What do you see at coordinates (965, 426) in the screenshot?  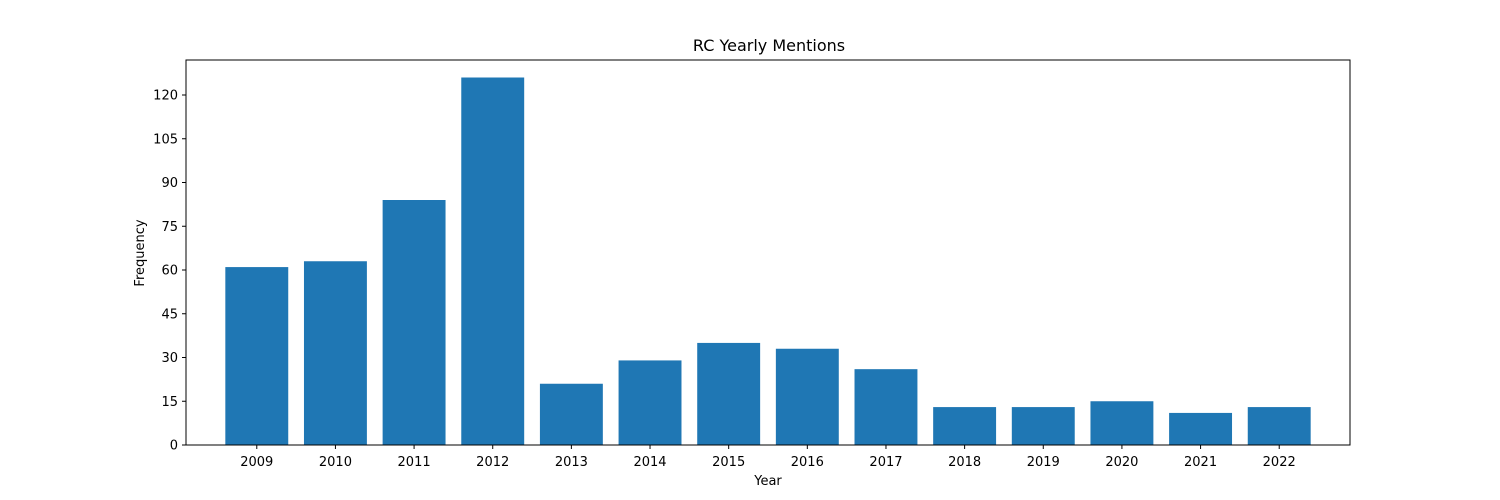 I see `bar-2018` at bounding box center [965, 426].